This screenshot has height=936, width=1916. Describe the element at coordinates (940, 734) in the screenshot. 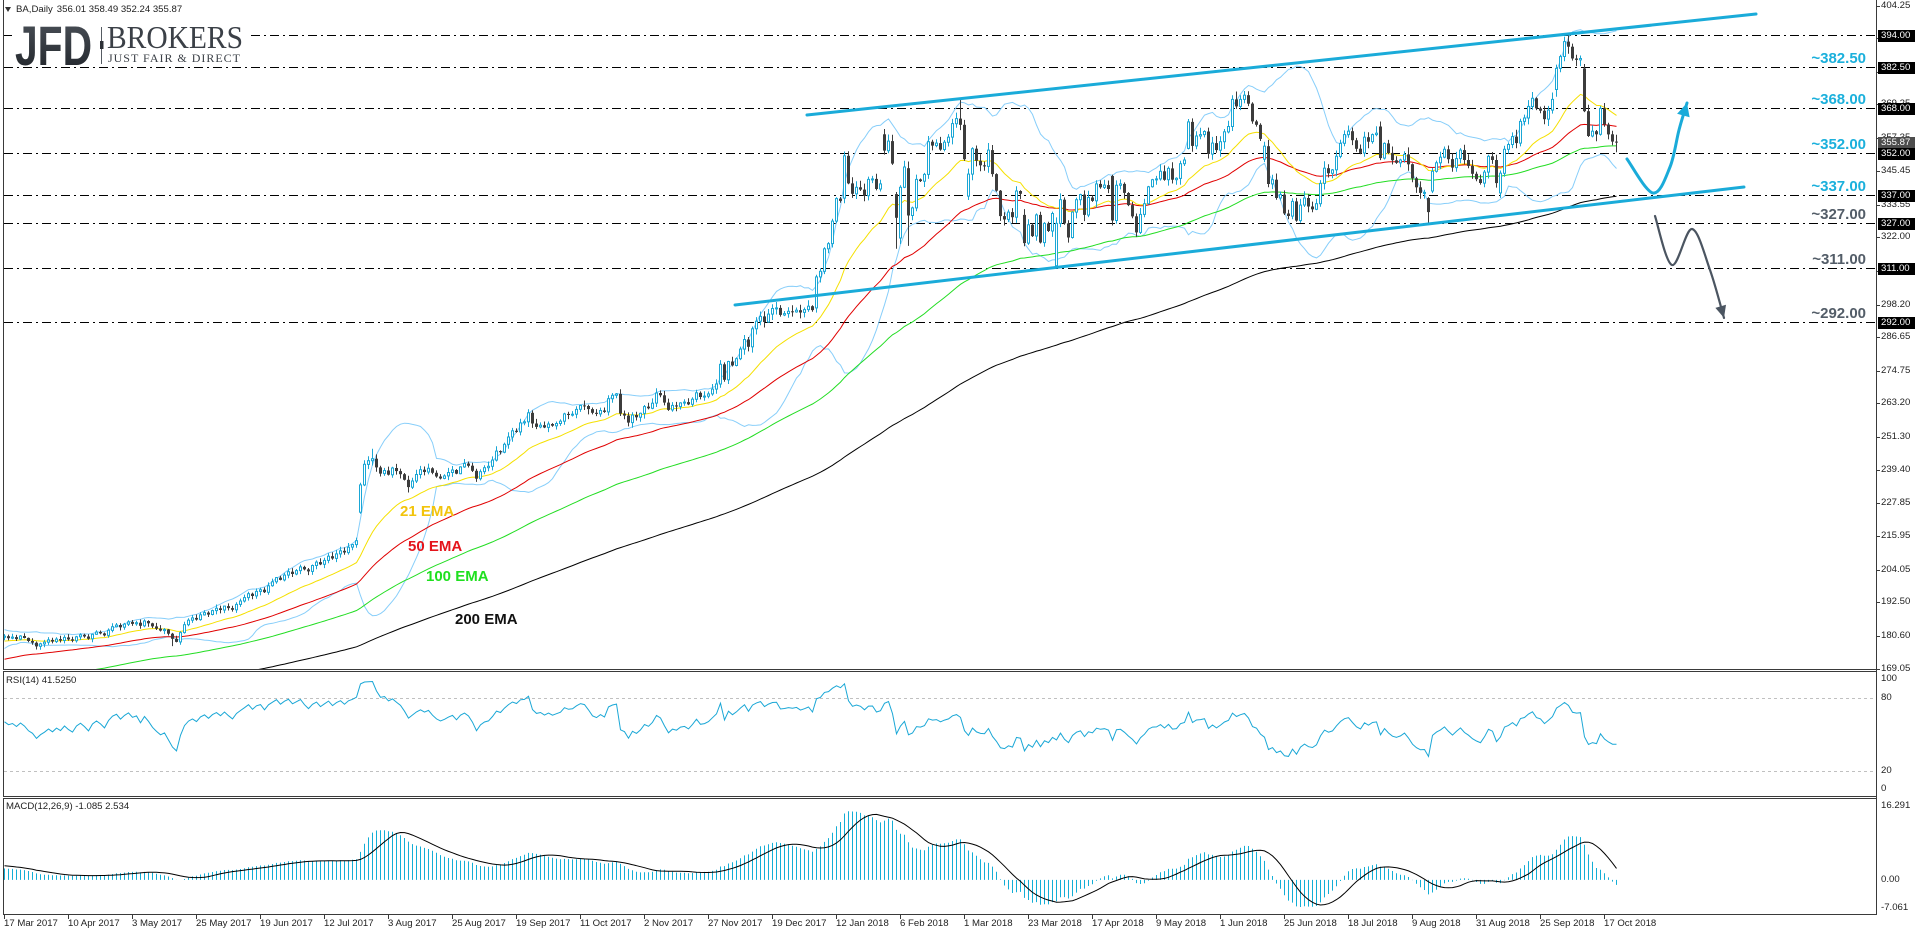

I see `rsi-panel` at that location.